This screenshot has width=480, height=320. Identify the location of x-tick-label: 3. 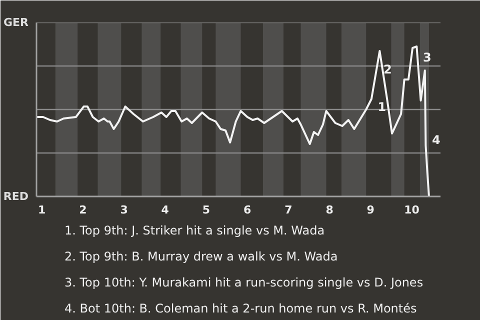
(124, 210).